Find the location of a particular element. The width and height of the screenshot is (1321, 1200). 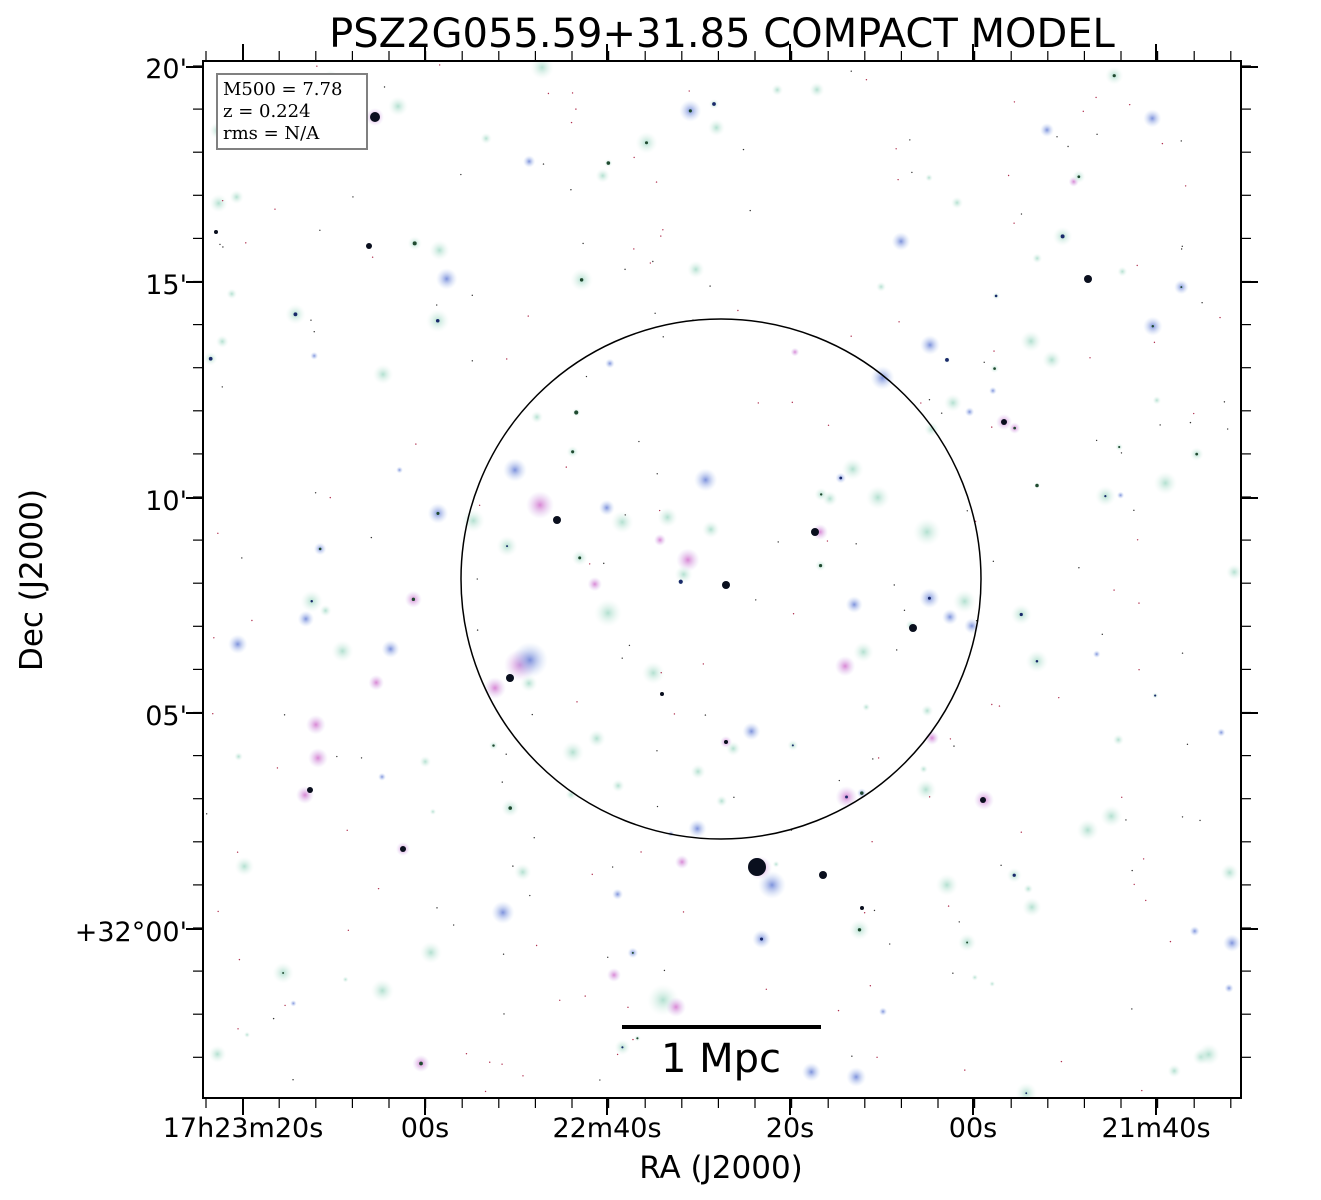

y-tick-label: +32°00' is located at coordinates (131, 932).